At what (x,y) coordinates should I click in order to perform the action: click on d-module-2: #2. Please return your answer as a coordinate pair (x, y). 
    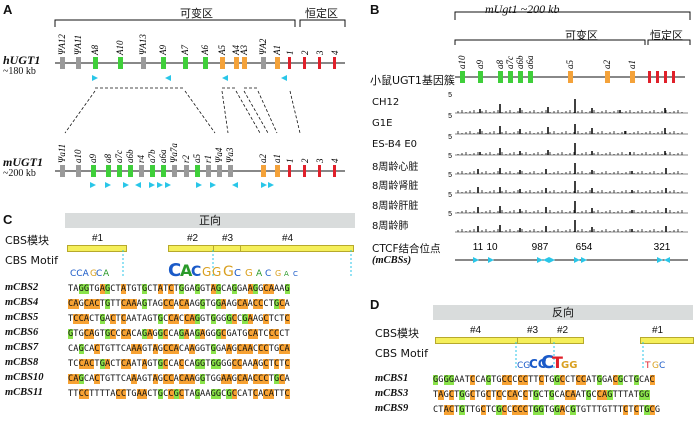
    Looking at the image, I should click on (563, 330).